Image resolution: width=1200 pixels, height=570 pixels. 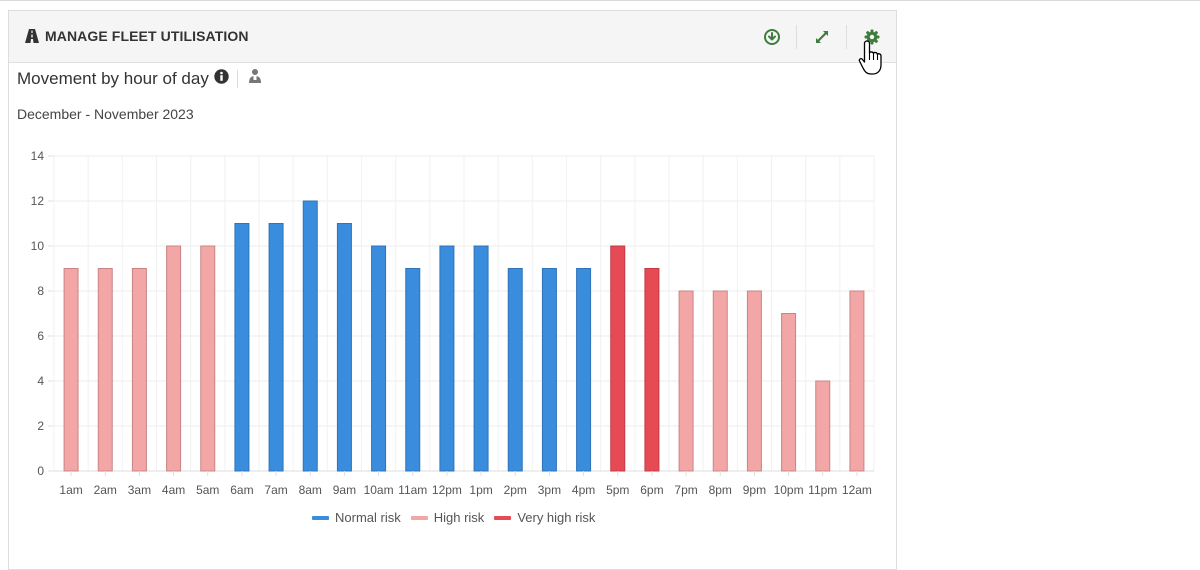 What do you see at coordinates (105, 490) in the screenshot?
I see `x-tick-label: 2am` at bounding box center [105, 490].